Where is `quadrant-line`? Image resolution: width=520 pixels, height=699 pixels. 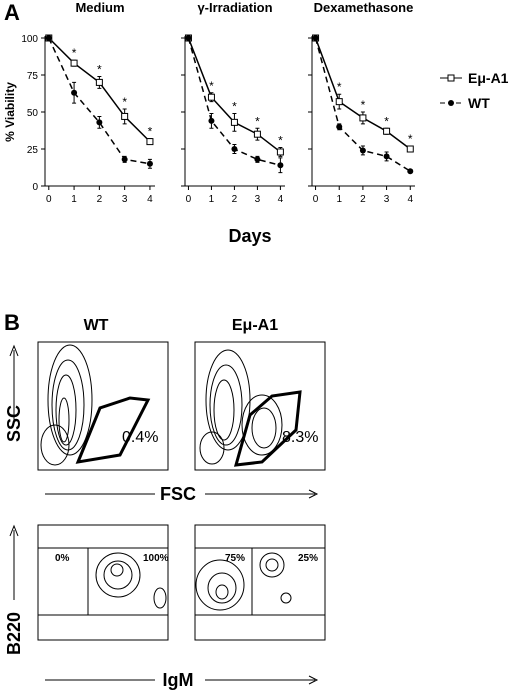
quadrant-line is located at coordinates (181, 581).